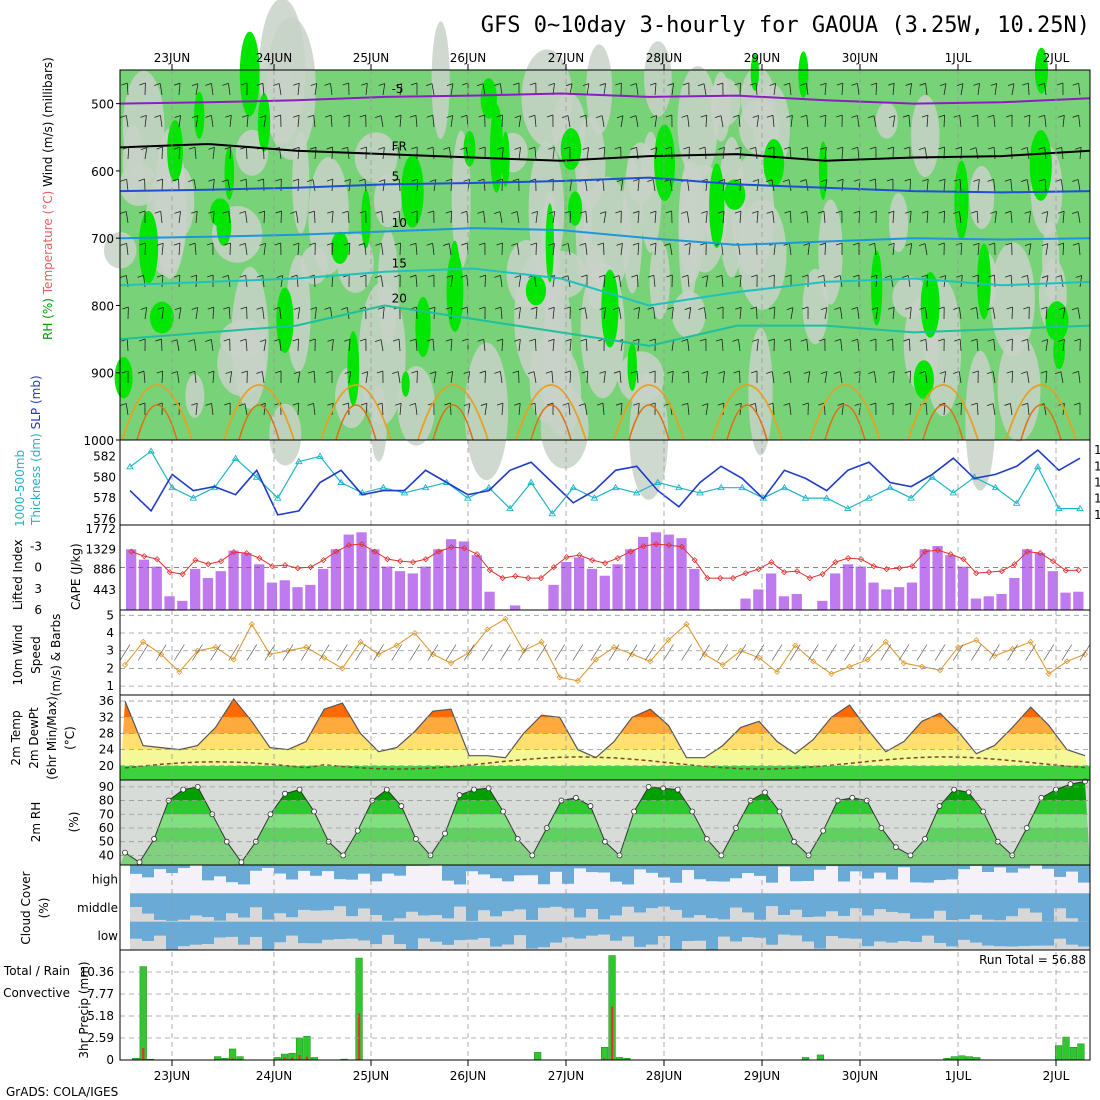  Describe the element at coordinates (110, 615) in the screenshot. I see `wind-ytick-0: 5` at that location.